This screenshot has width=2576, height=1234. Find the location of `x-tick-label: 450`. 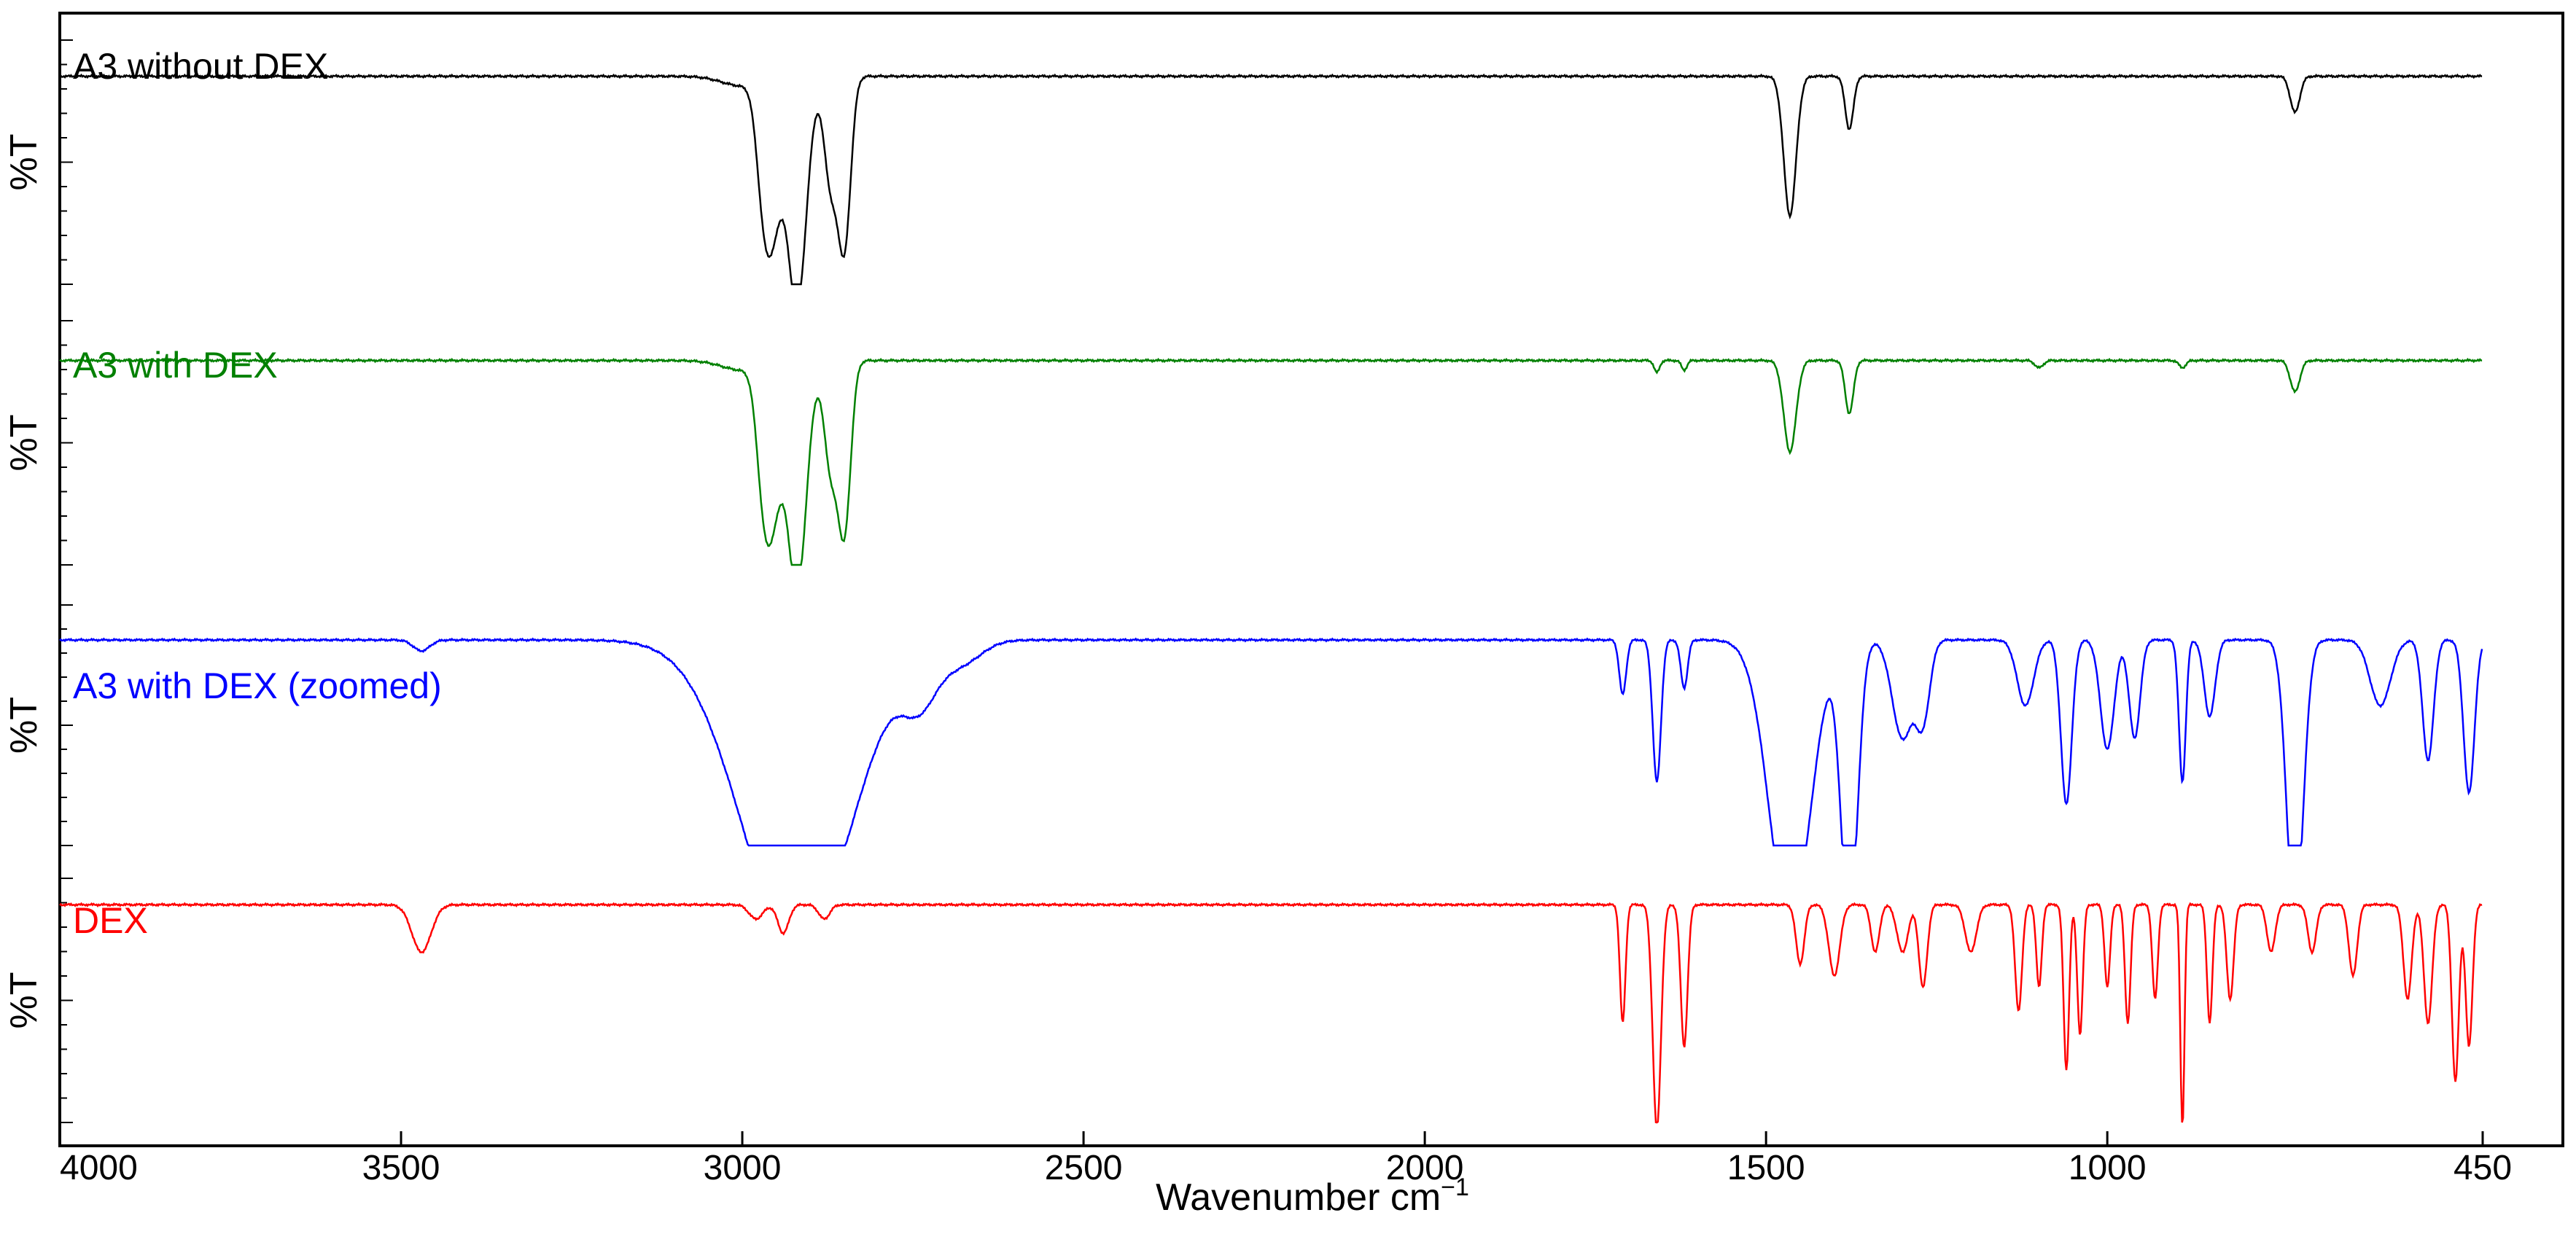

x-tick-label: 450 is located at coordinates (2483, 1168).